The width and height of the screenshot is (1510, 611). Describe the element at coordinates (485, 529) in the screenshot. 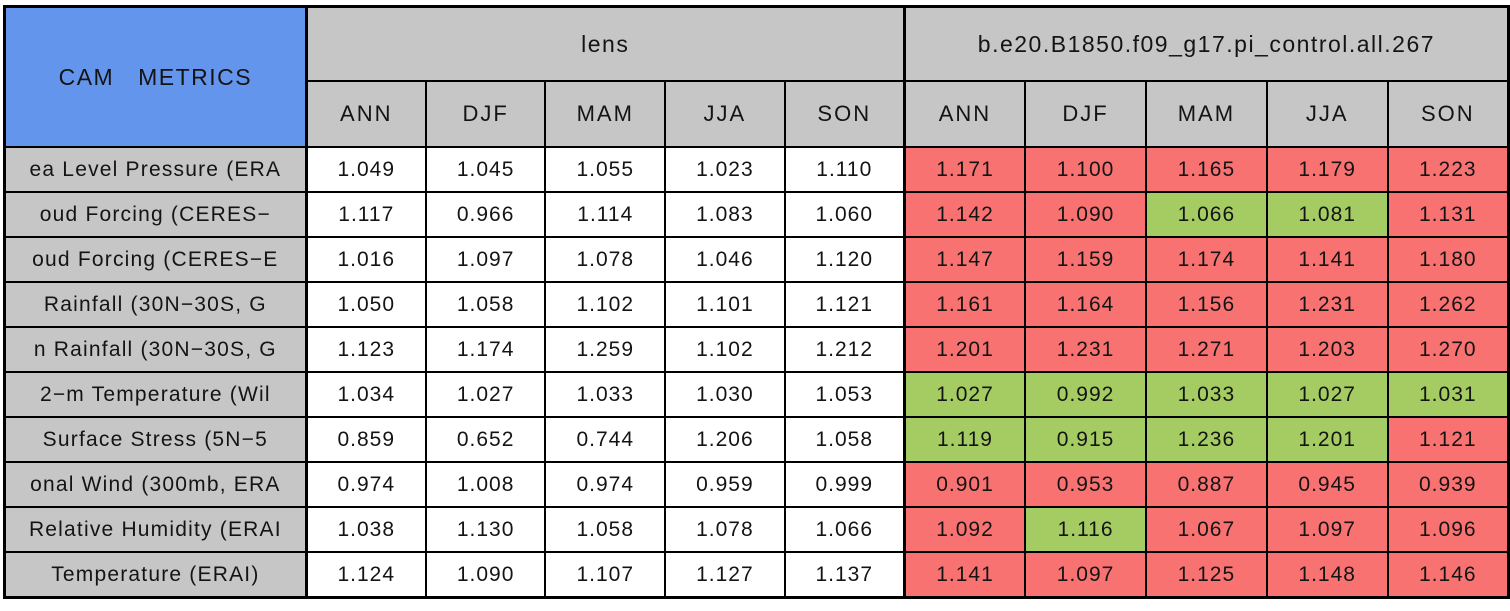

I see `lens-value-cell: 1.130` at that location.